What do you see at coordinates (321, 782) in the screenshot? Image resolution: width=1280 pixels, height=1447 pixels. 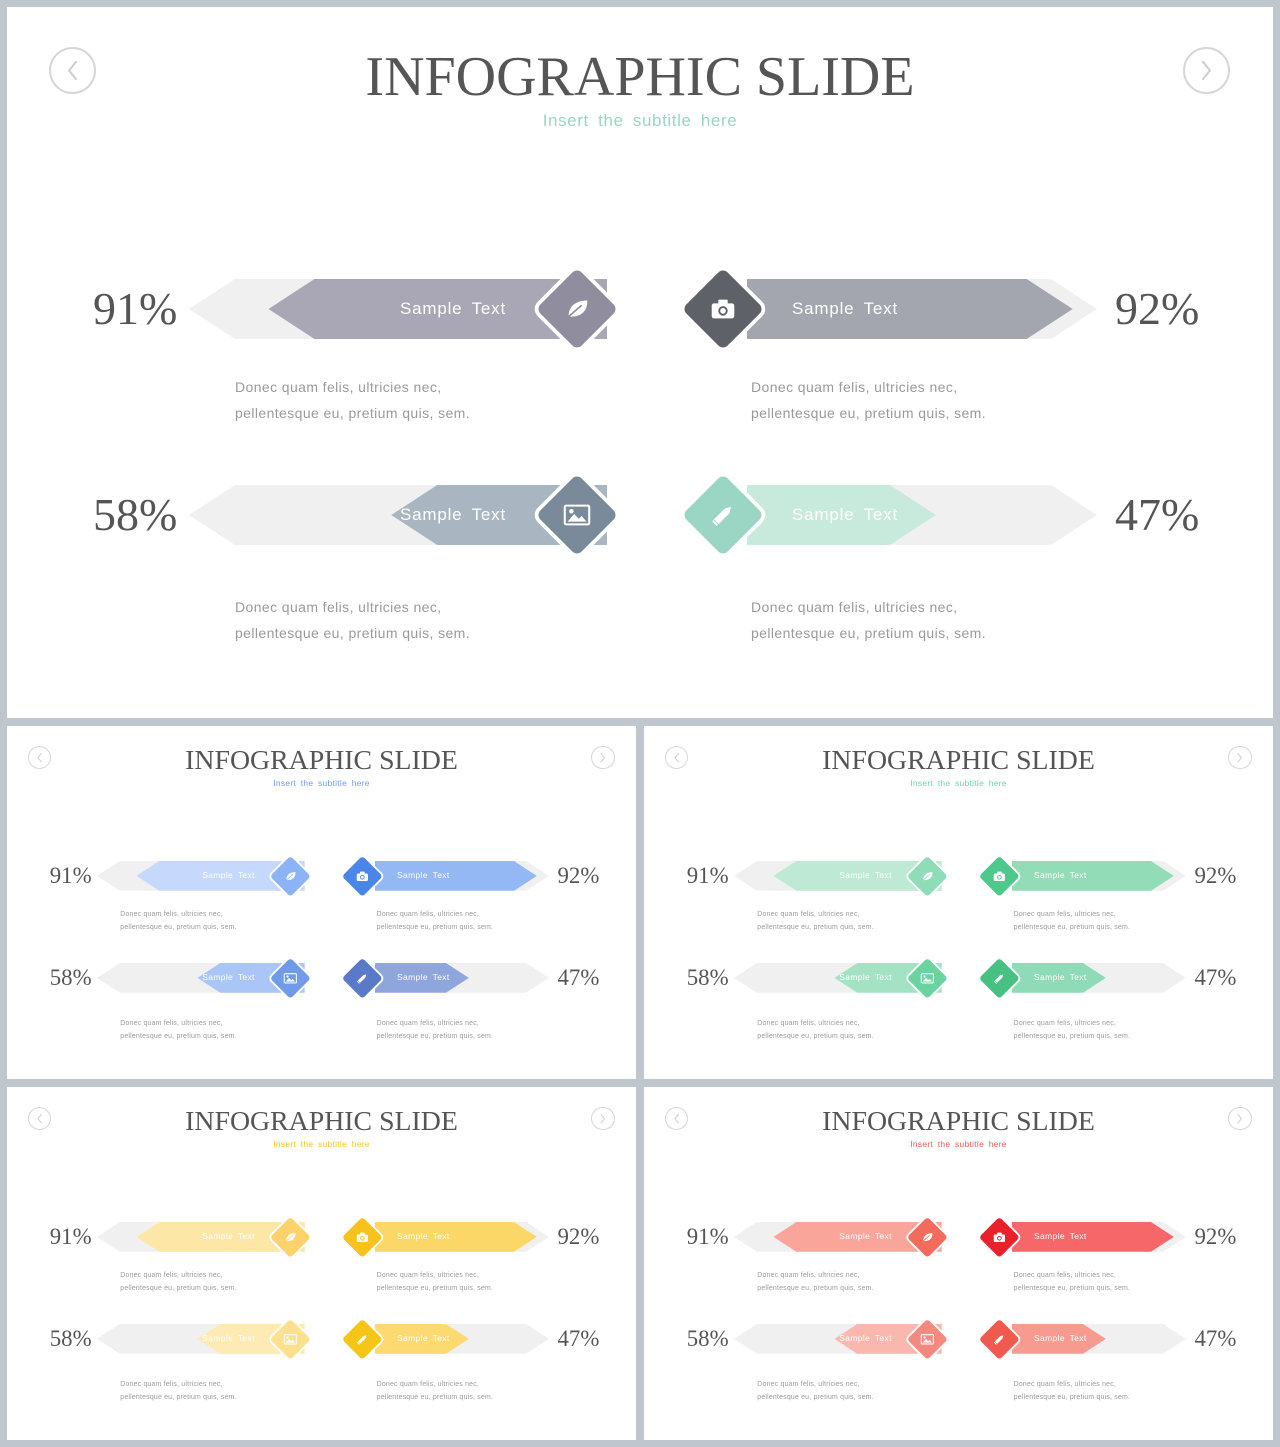 I see `slide-subtitle: Insert the subtitle here` at bounding box center [321, 782].